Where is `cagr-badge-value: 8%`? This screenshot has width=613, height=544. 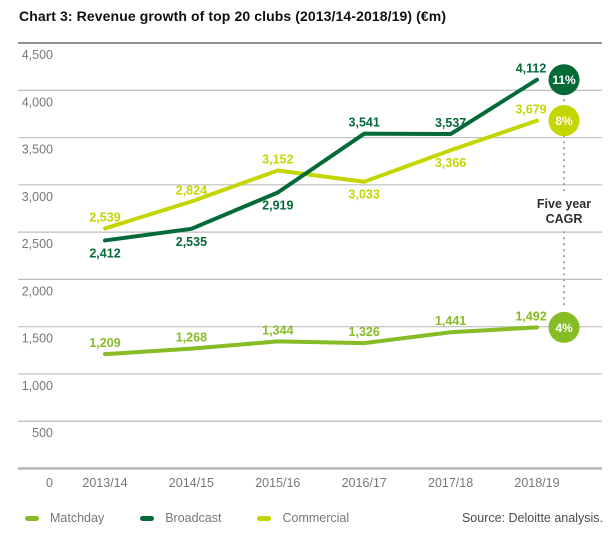
cagr-badge-value: 8% is located at coordinates (564, 121).